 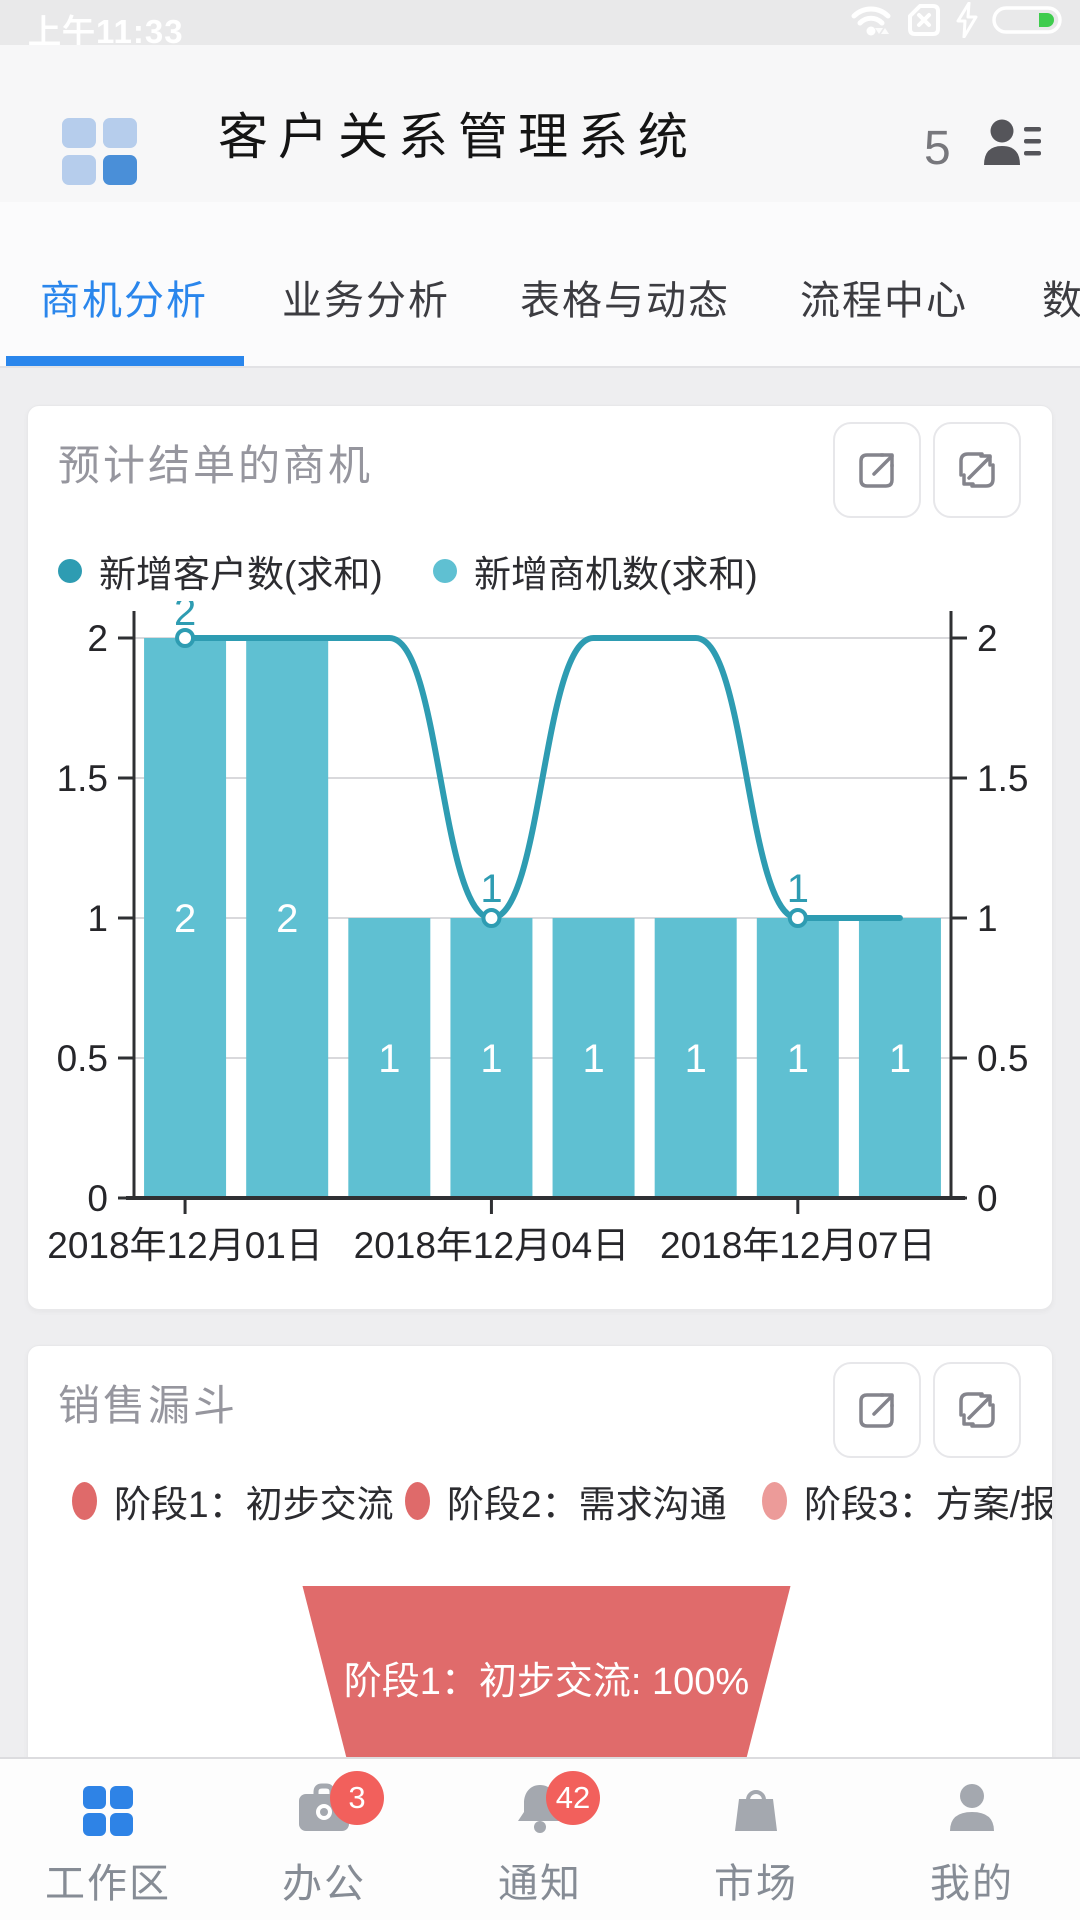 I want to click on notifications-badge: 42, so click(x=573, y=1798).